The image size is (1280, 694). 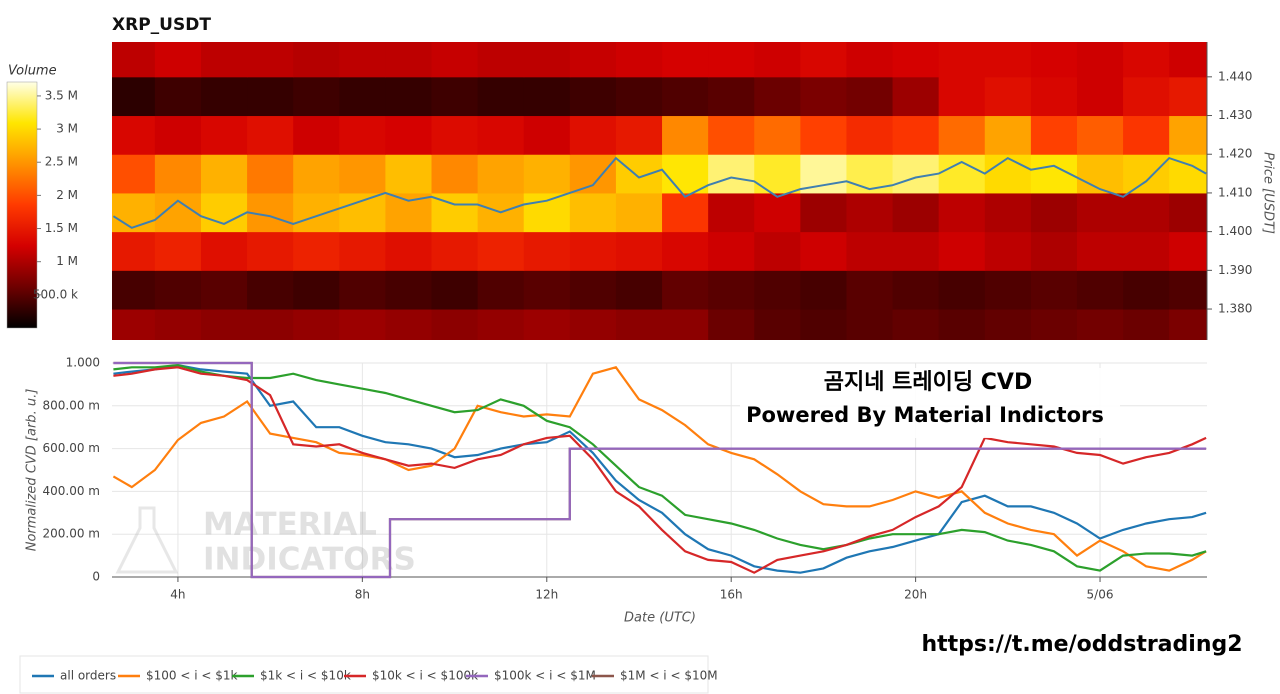 What do you see at coordinates (1235, 231) in the screenshot?
I see `y2-tick-label: 1.400` at bounding box center [1235, 231].